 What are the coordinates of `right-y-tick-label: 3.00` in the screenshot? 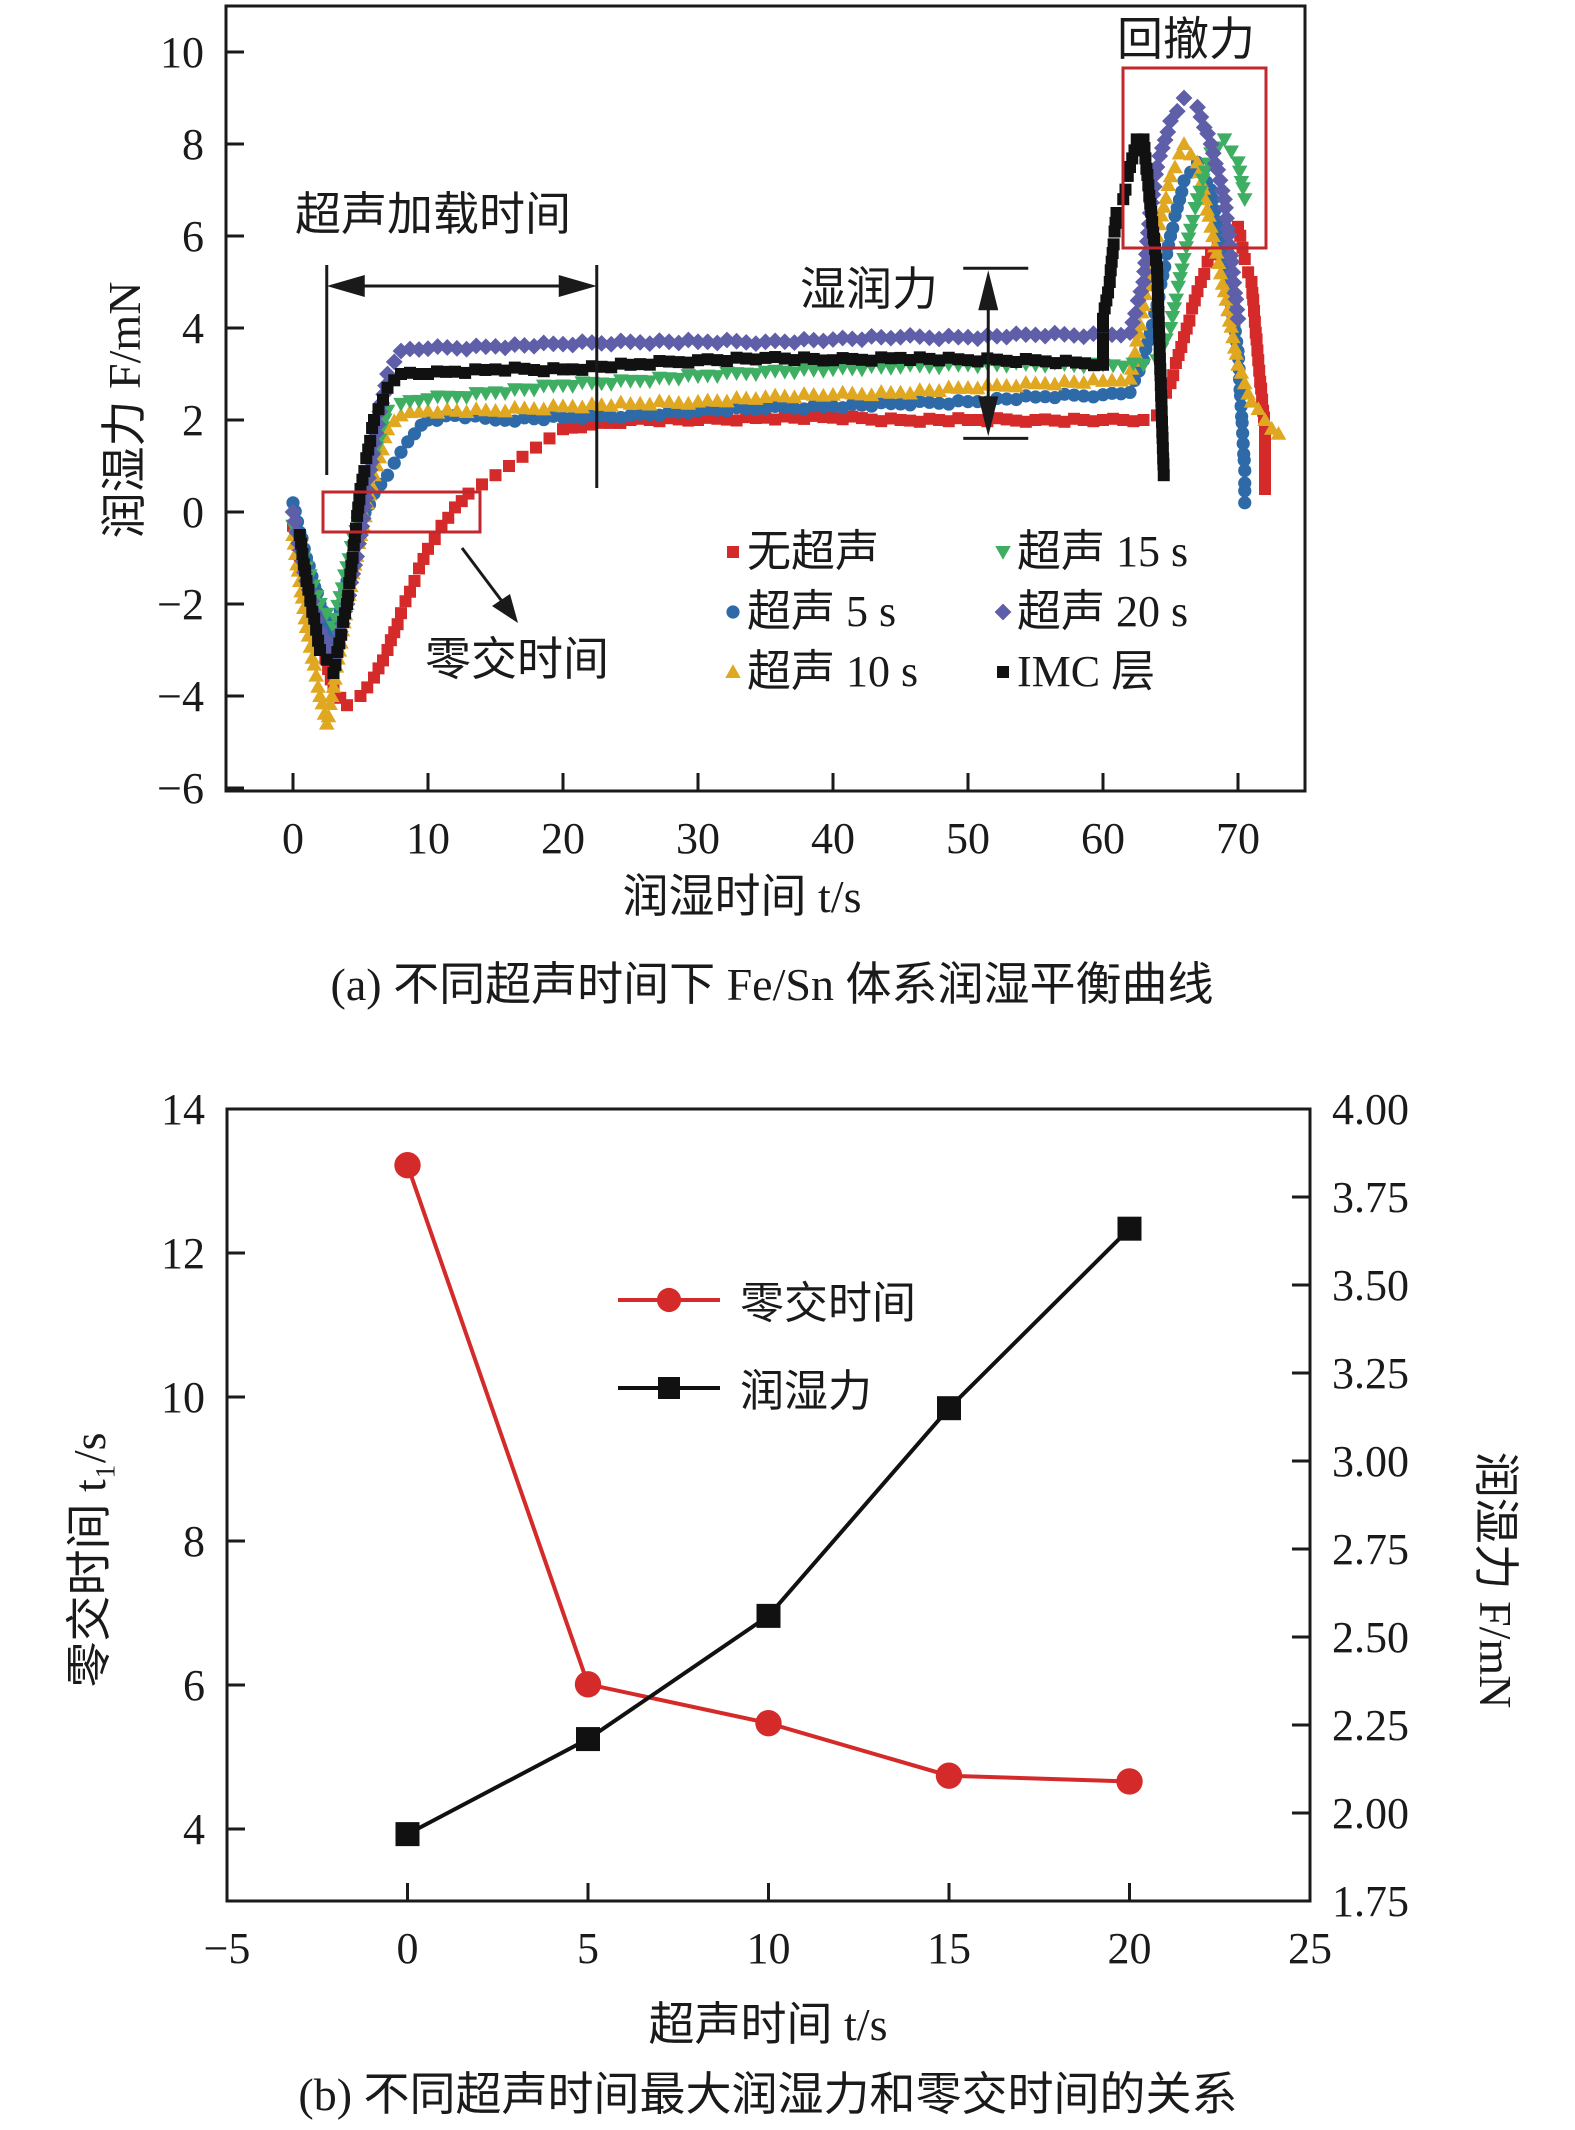 It's located at (1370, 1461).